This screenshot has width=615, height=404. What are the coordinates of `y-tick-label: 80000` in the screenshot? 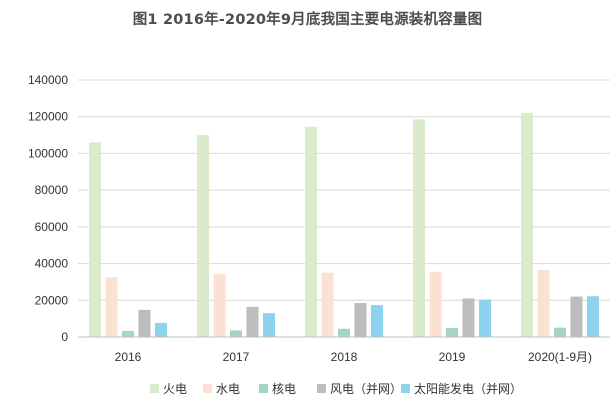 It's located at (52, 190).